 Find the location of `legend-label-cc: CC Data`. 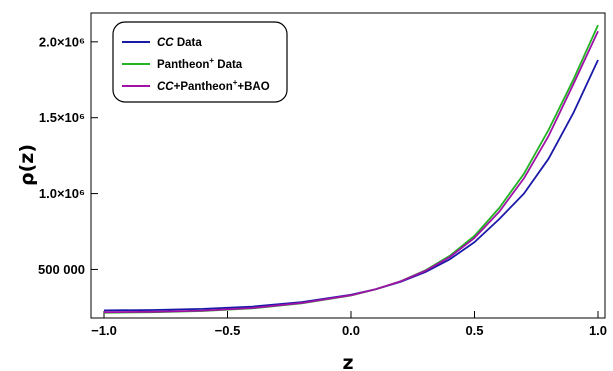

legend-label-cc: CC Data is located at coordinates (179, 43).